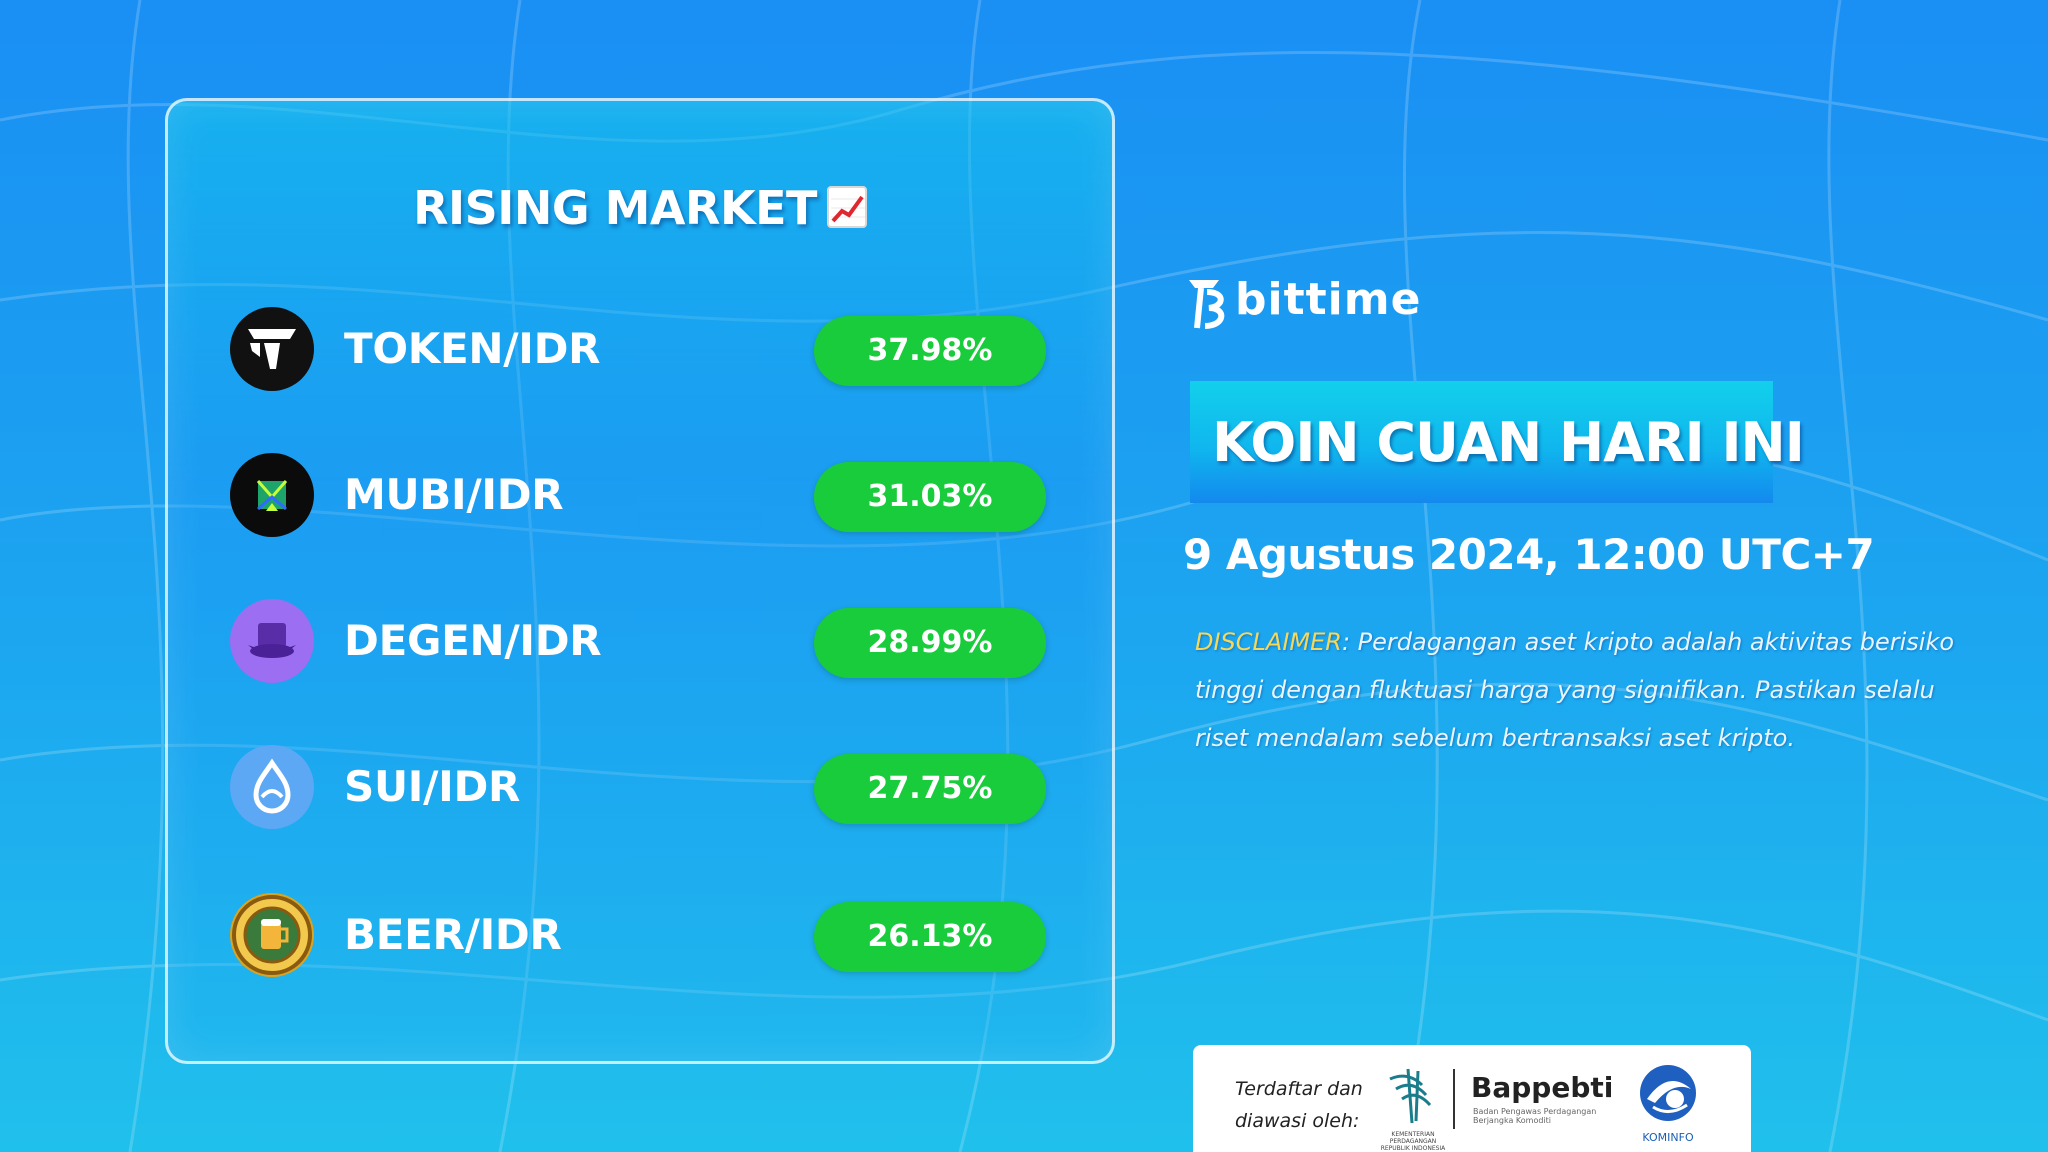 This screenshot has height=1152, width=2048. I want to click on degen-hat-icon, so click(272, 641).